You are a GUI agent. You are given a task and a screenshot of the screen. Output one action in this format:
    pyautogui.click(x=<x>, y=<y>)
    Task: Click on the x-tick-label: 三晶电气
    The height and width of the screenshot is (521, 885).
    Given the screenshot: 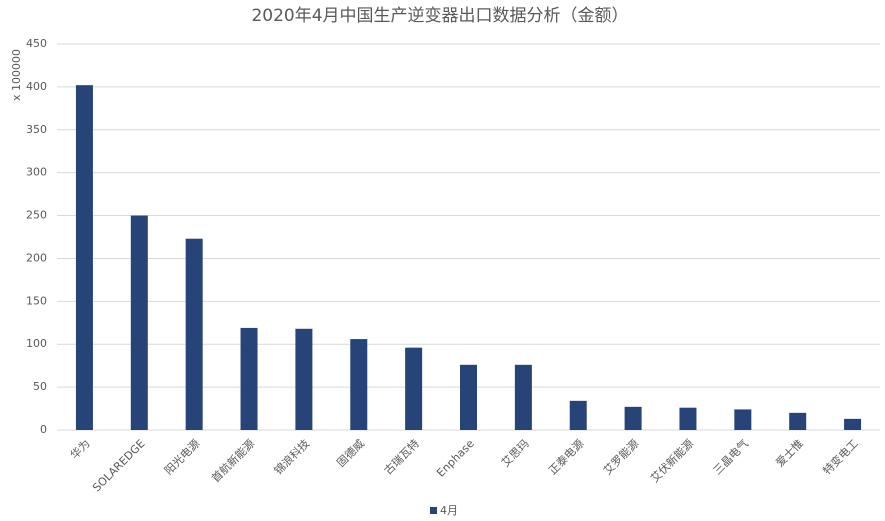 What is the action you would take?
    pyautogui.click(x=730, y=456)
    